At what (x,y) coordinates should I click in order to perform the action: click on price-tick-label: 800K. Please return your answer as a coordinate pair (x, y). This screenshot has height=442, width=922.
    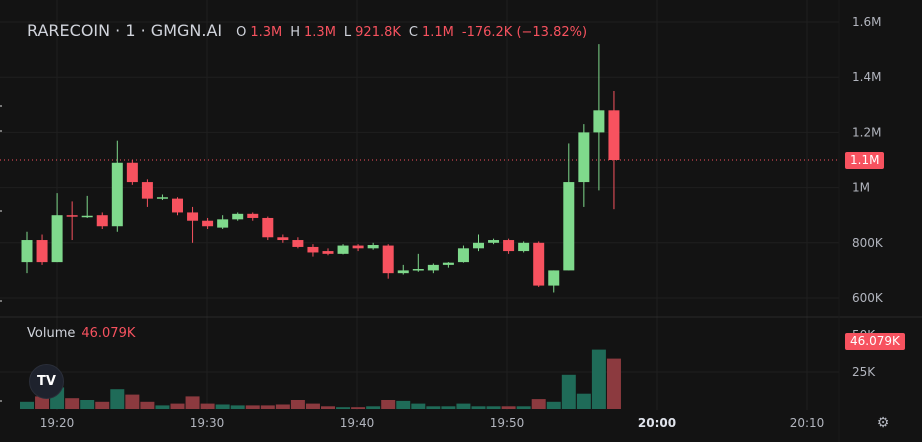
    Looking at the image, I should click on (868, 243).